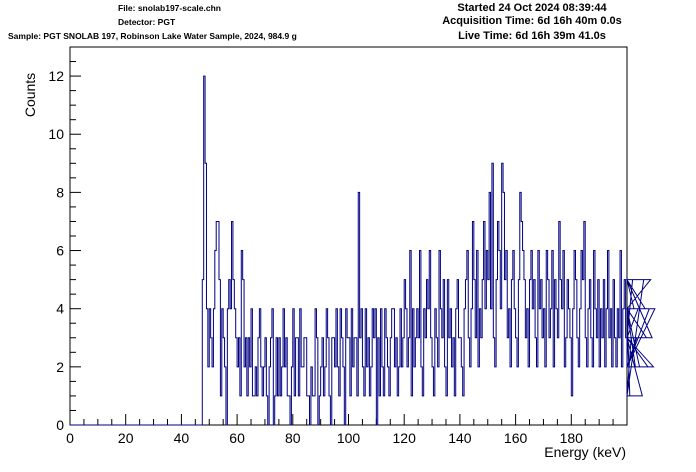 Image resolution: width=696 pixels, height=472 pixels. What do you see at coordinates (532, 21) in the screenshot?
I see `acquisition-time-label: Acquisition Time: 6d 16h 40m 0.0s` at bounding box center [532, 21].